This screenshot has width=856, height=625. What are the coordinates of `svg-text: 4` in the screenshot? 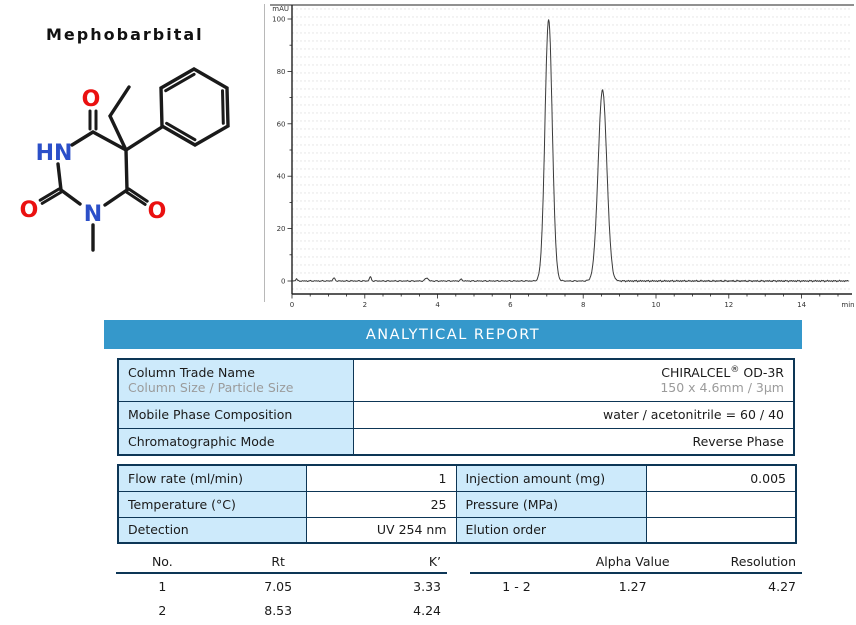 It's located at (437, 305).